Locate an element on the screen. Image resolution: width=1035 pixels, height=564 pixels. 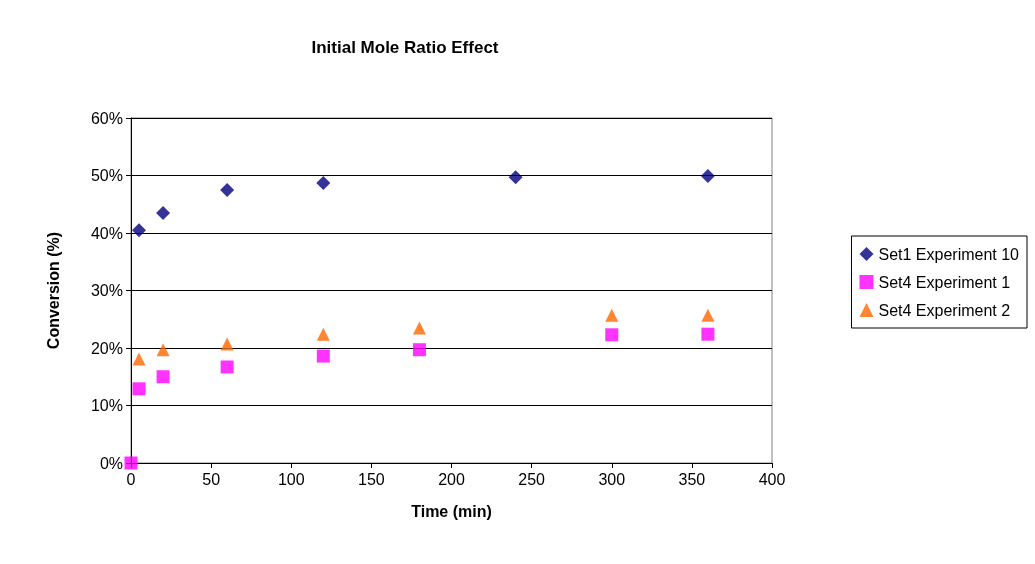
legend-label: Set1 Experiment 10 is located at coordinates (949, 254).